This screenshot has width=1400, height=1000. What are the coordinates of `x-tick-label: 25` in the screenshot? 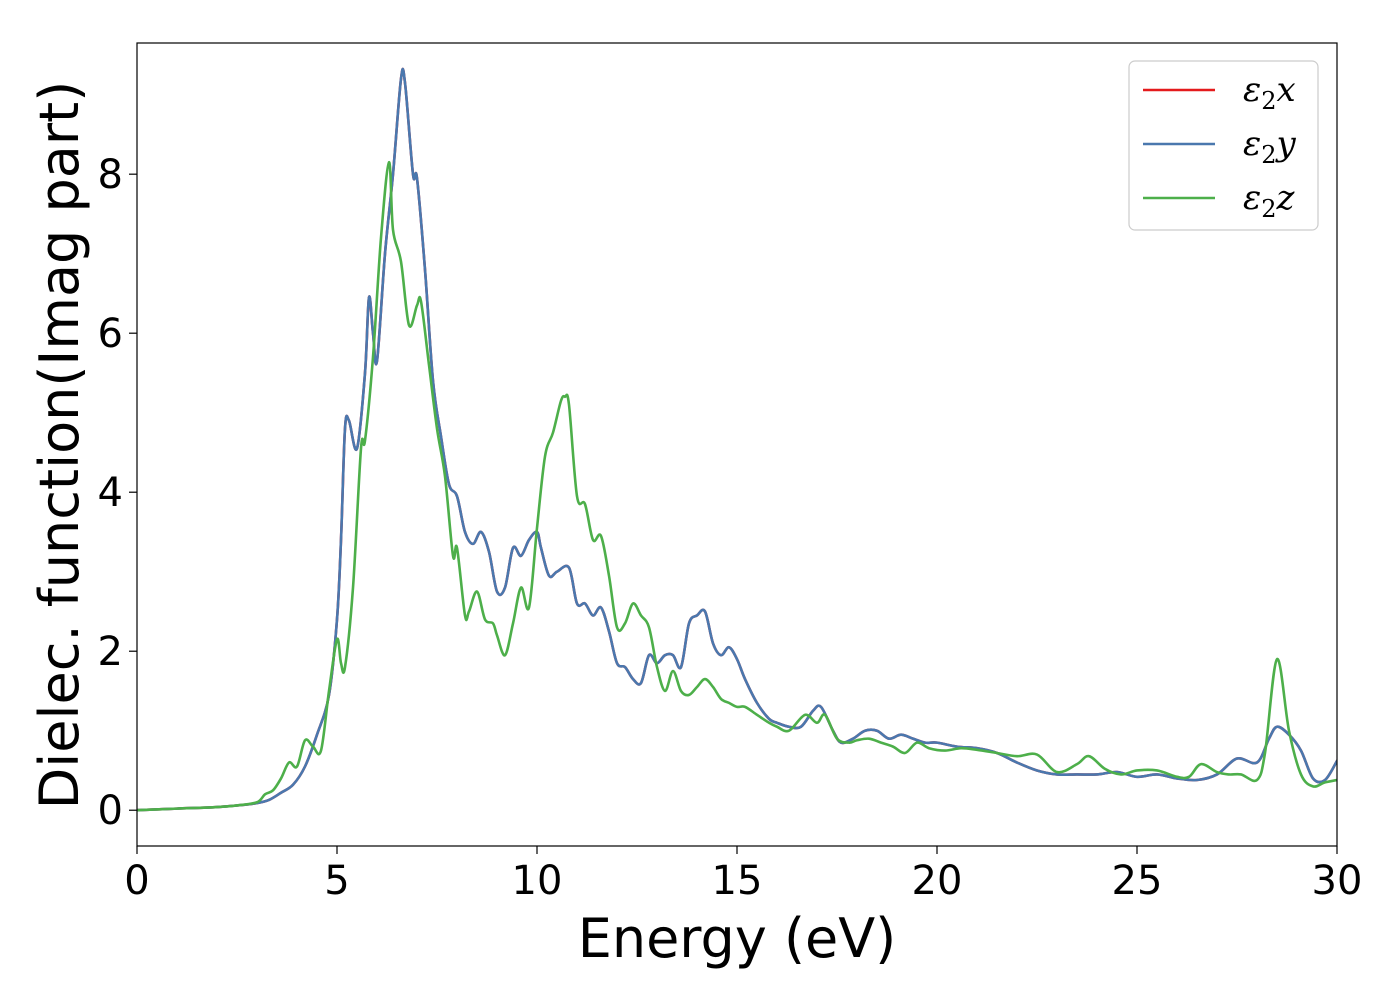 It's located at (1137, 881).